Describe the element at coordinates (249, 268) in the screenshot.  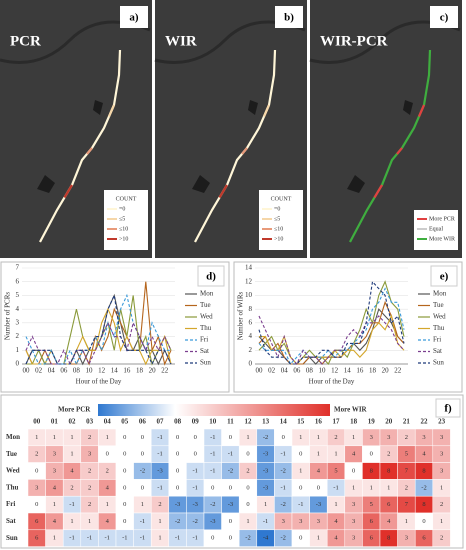
I see `y-tick-label: 14` at that location.